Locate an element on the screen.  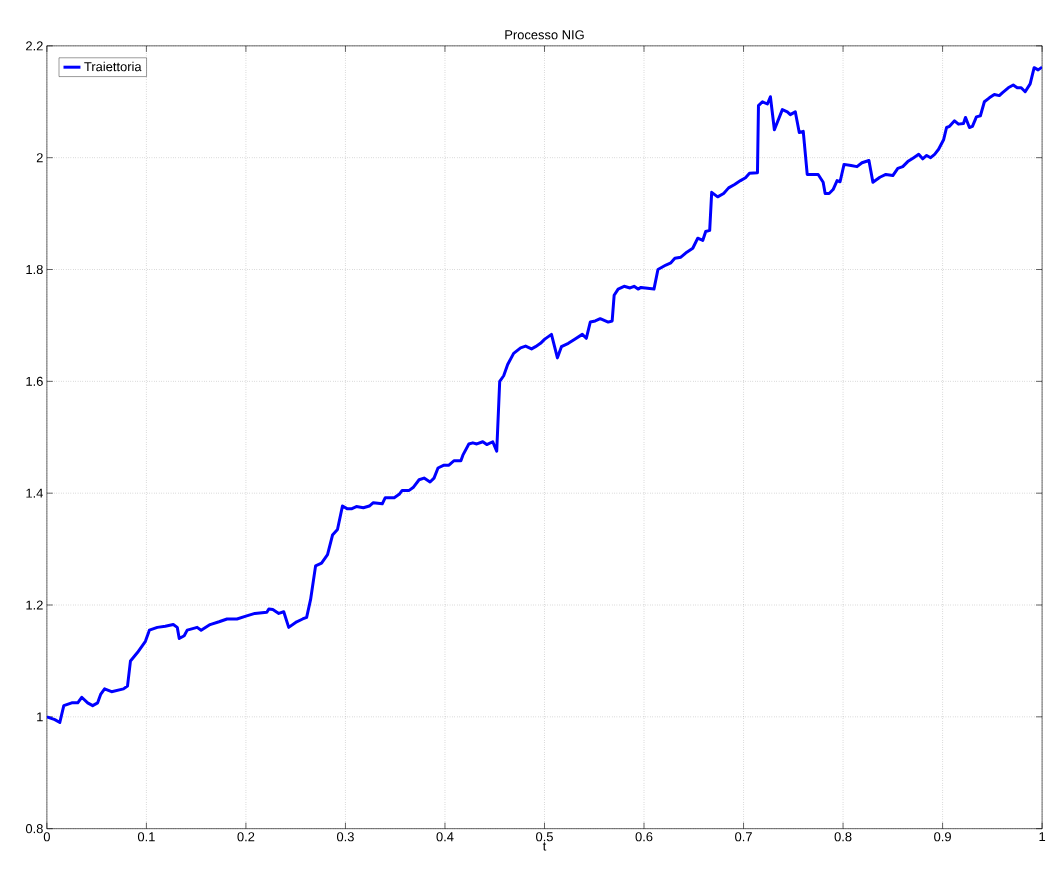
y-tick-label: 2 is located at coordinates (39, 158).